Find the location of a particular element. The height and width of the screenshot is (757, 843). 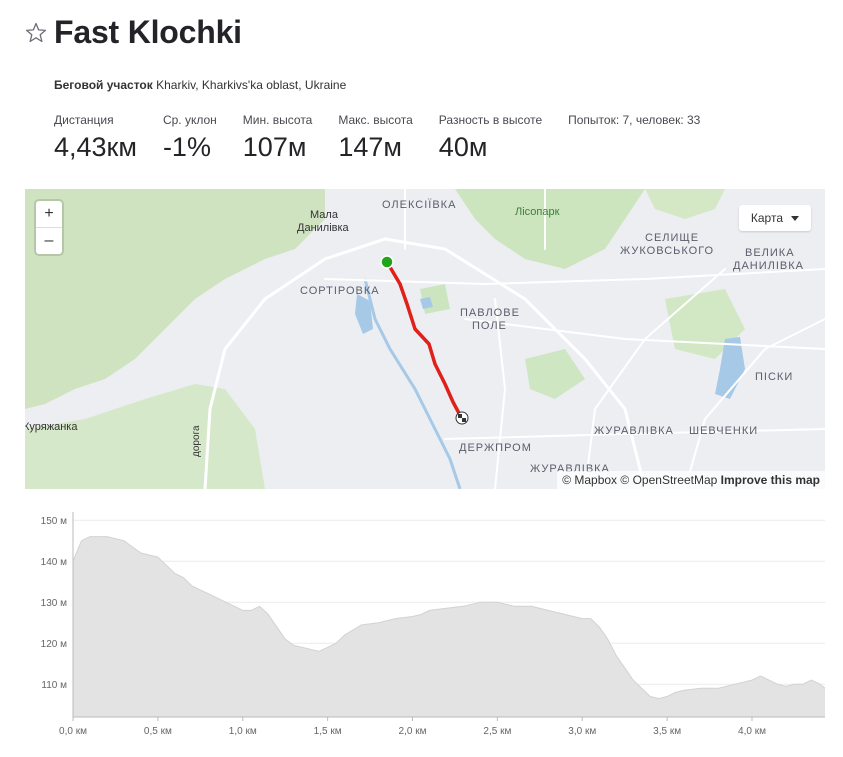

park-center is located at coordinates (555, 374).